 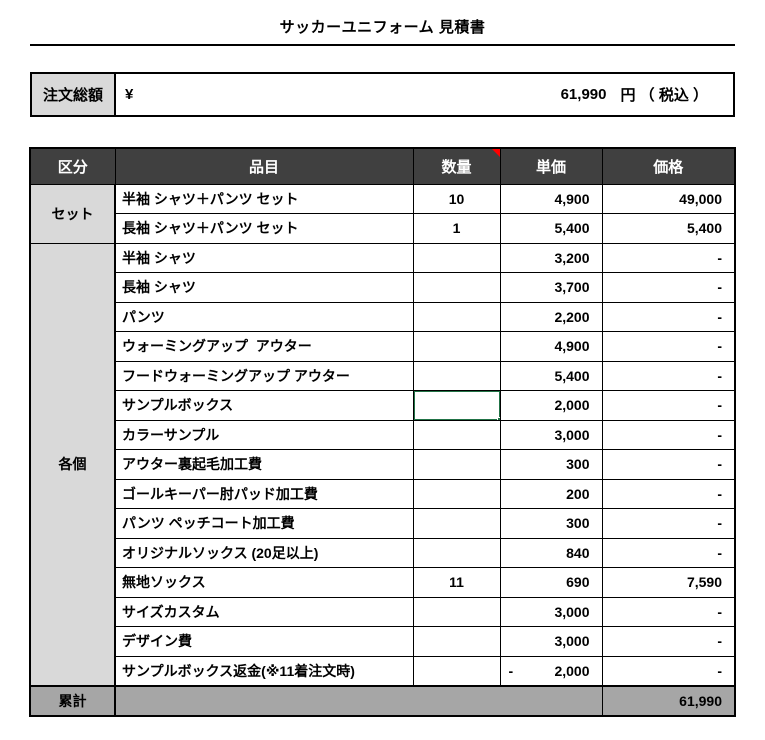 I want to click on order-total-amount: 61,990, so click(x=583, y=94).